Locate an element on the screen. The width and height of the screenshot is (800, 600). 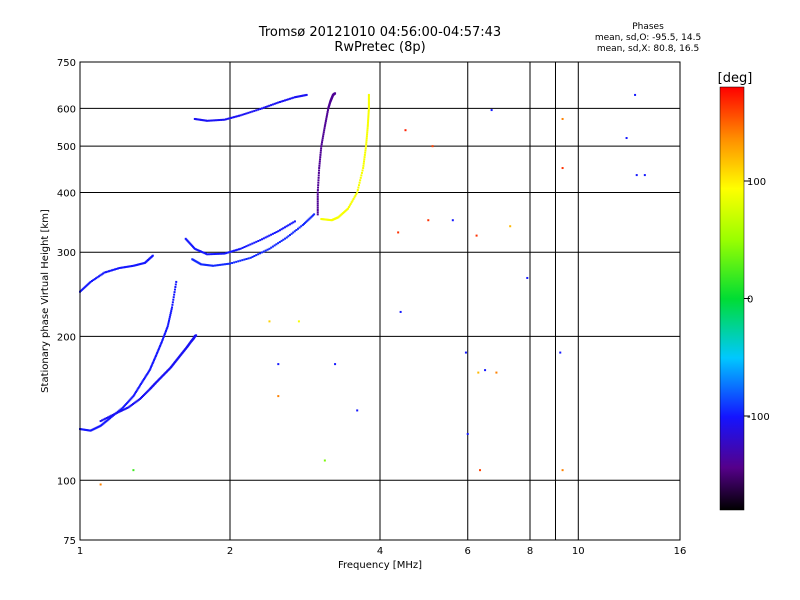
y-tick-label: 600 is located at coordinates (66, 109).